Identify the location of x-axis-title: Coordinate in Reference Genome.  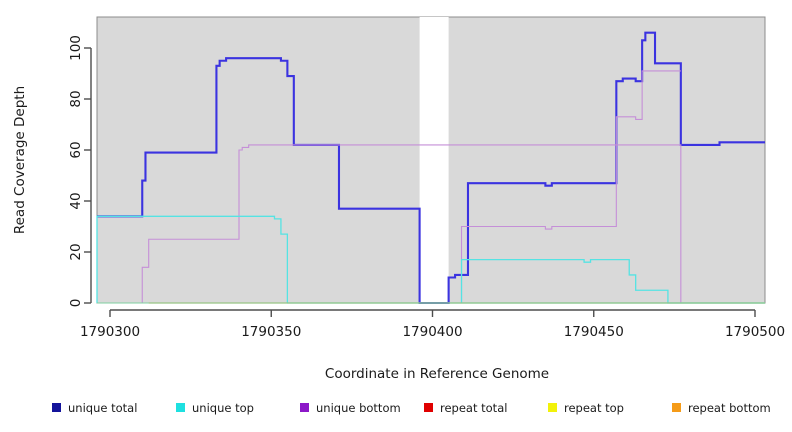
(437, 374).